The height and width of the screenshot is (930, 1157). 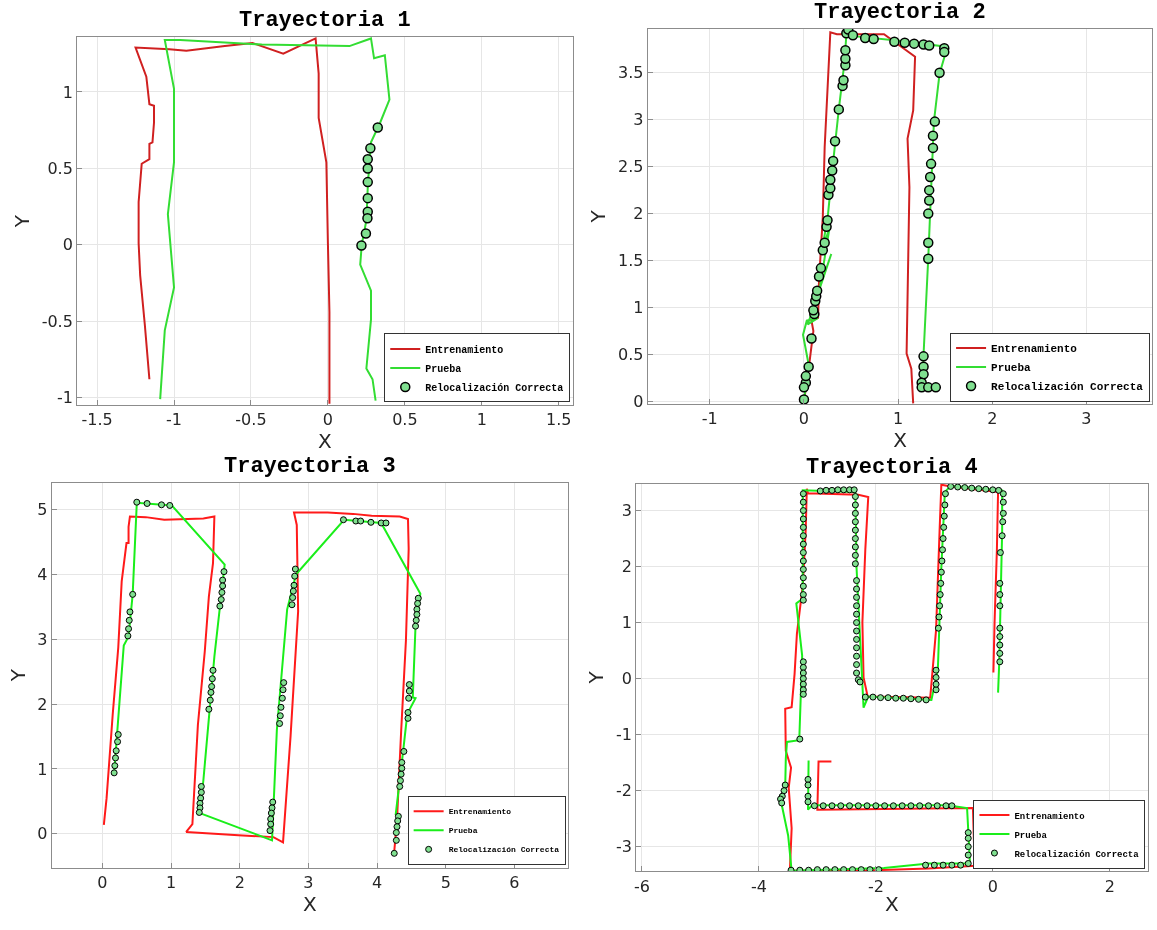 What do you see at coordinates (445, 882) in the screenshot?
I see `x-tick-label: 5` at bounding box center [445, 882].